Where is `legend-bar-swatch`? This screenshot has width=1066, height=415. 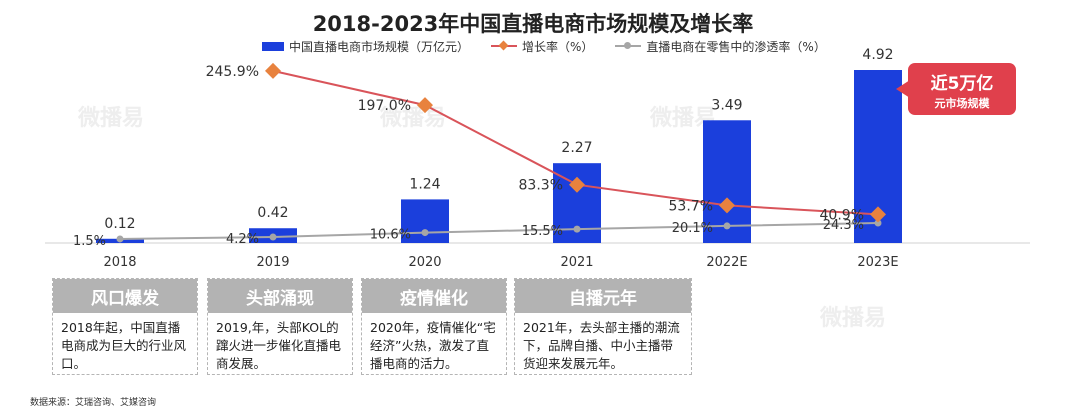
legend-bar-swatch is located at coordinates (273, 46).